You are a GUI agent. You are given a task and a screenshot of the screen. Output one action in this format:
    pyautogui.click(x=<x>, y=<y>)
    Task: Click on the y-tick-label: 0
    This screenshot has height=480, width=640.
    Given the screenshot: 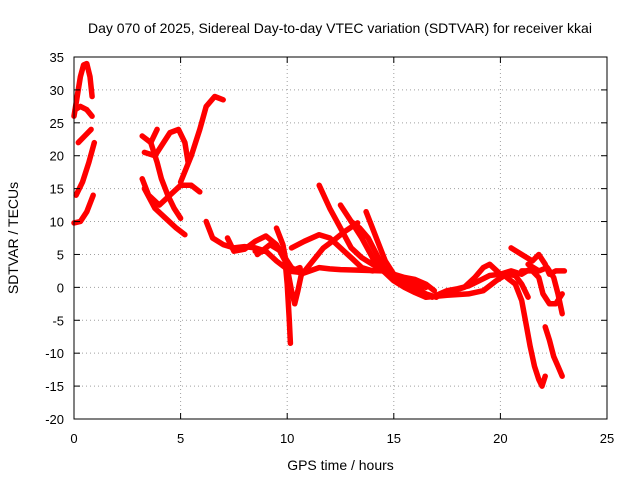 What is the action you would take?
    pyautogui.click(x=60, y=287)
    